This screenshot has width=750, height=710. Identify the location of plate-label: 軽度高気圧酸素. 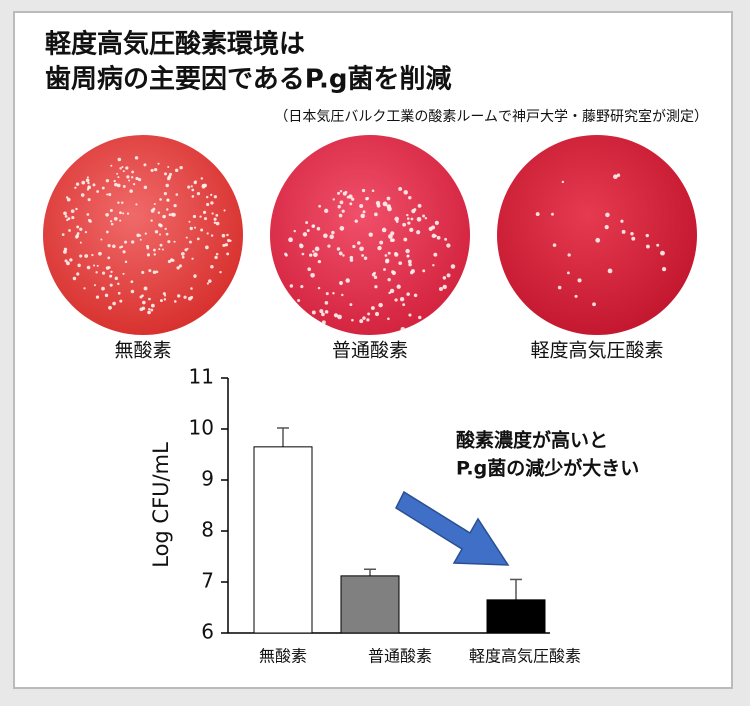
(596, 351).